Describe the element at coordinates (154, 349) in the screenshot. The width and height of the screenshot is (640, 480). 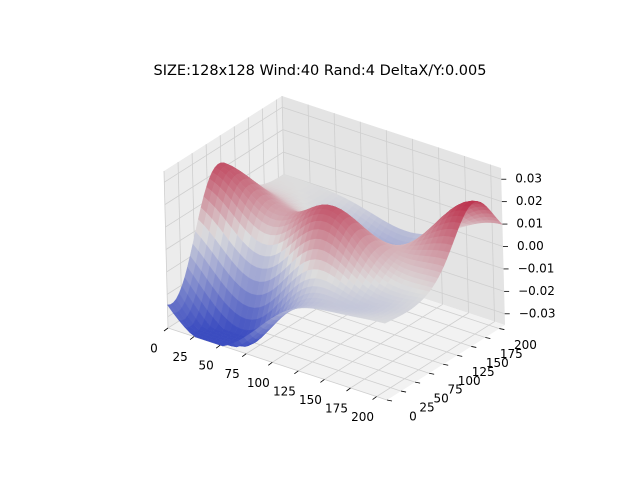
I see `x-tick-label: 0` at that location.